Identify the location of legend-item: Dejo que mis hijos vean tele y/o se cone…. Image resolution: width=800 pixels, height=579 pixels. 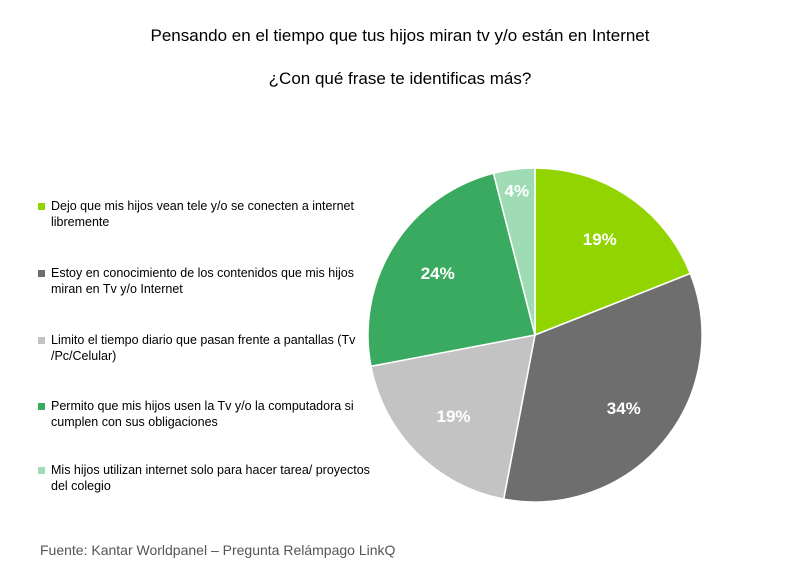
(208, 214).